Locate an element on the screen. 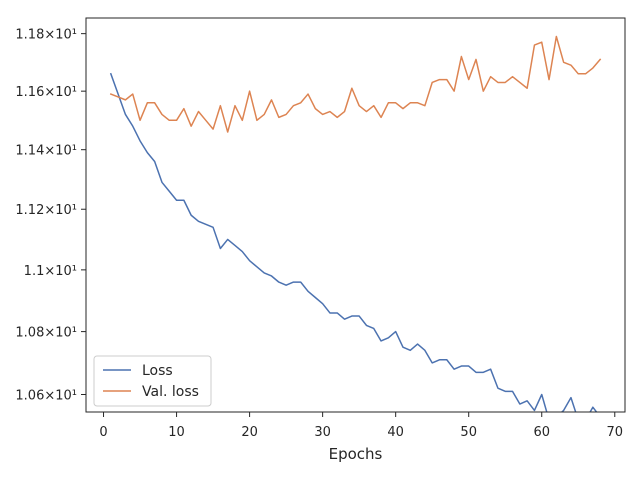 The height and width of the screenshot is (484, 640). y-tick-label: 1.16×10¹ is located at coordinates (46, 92).